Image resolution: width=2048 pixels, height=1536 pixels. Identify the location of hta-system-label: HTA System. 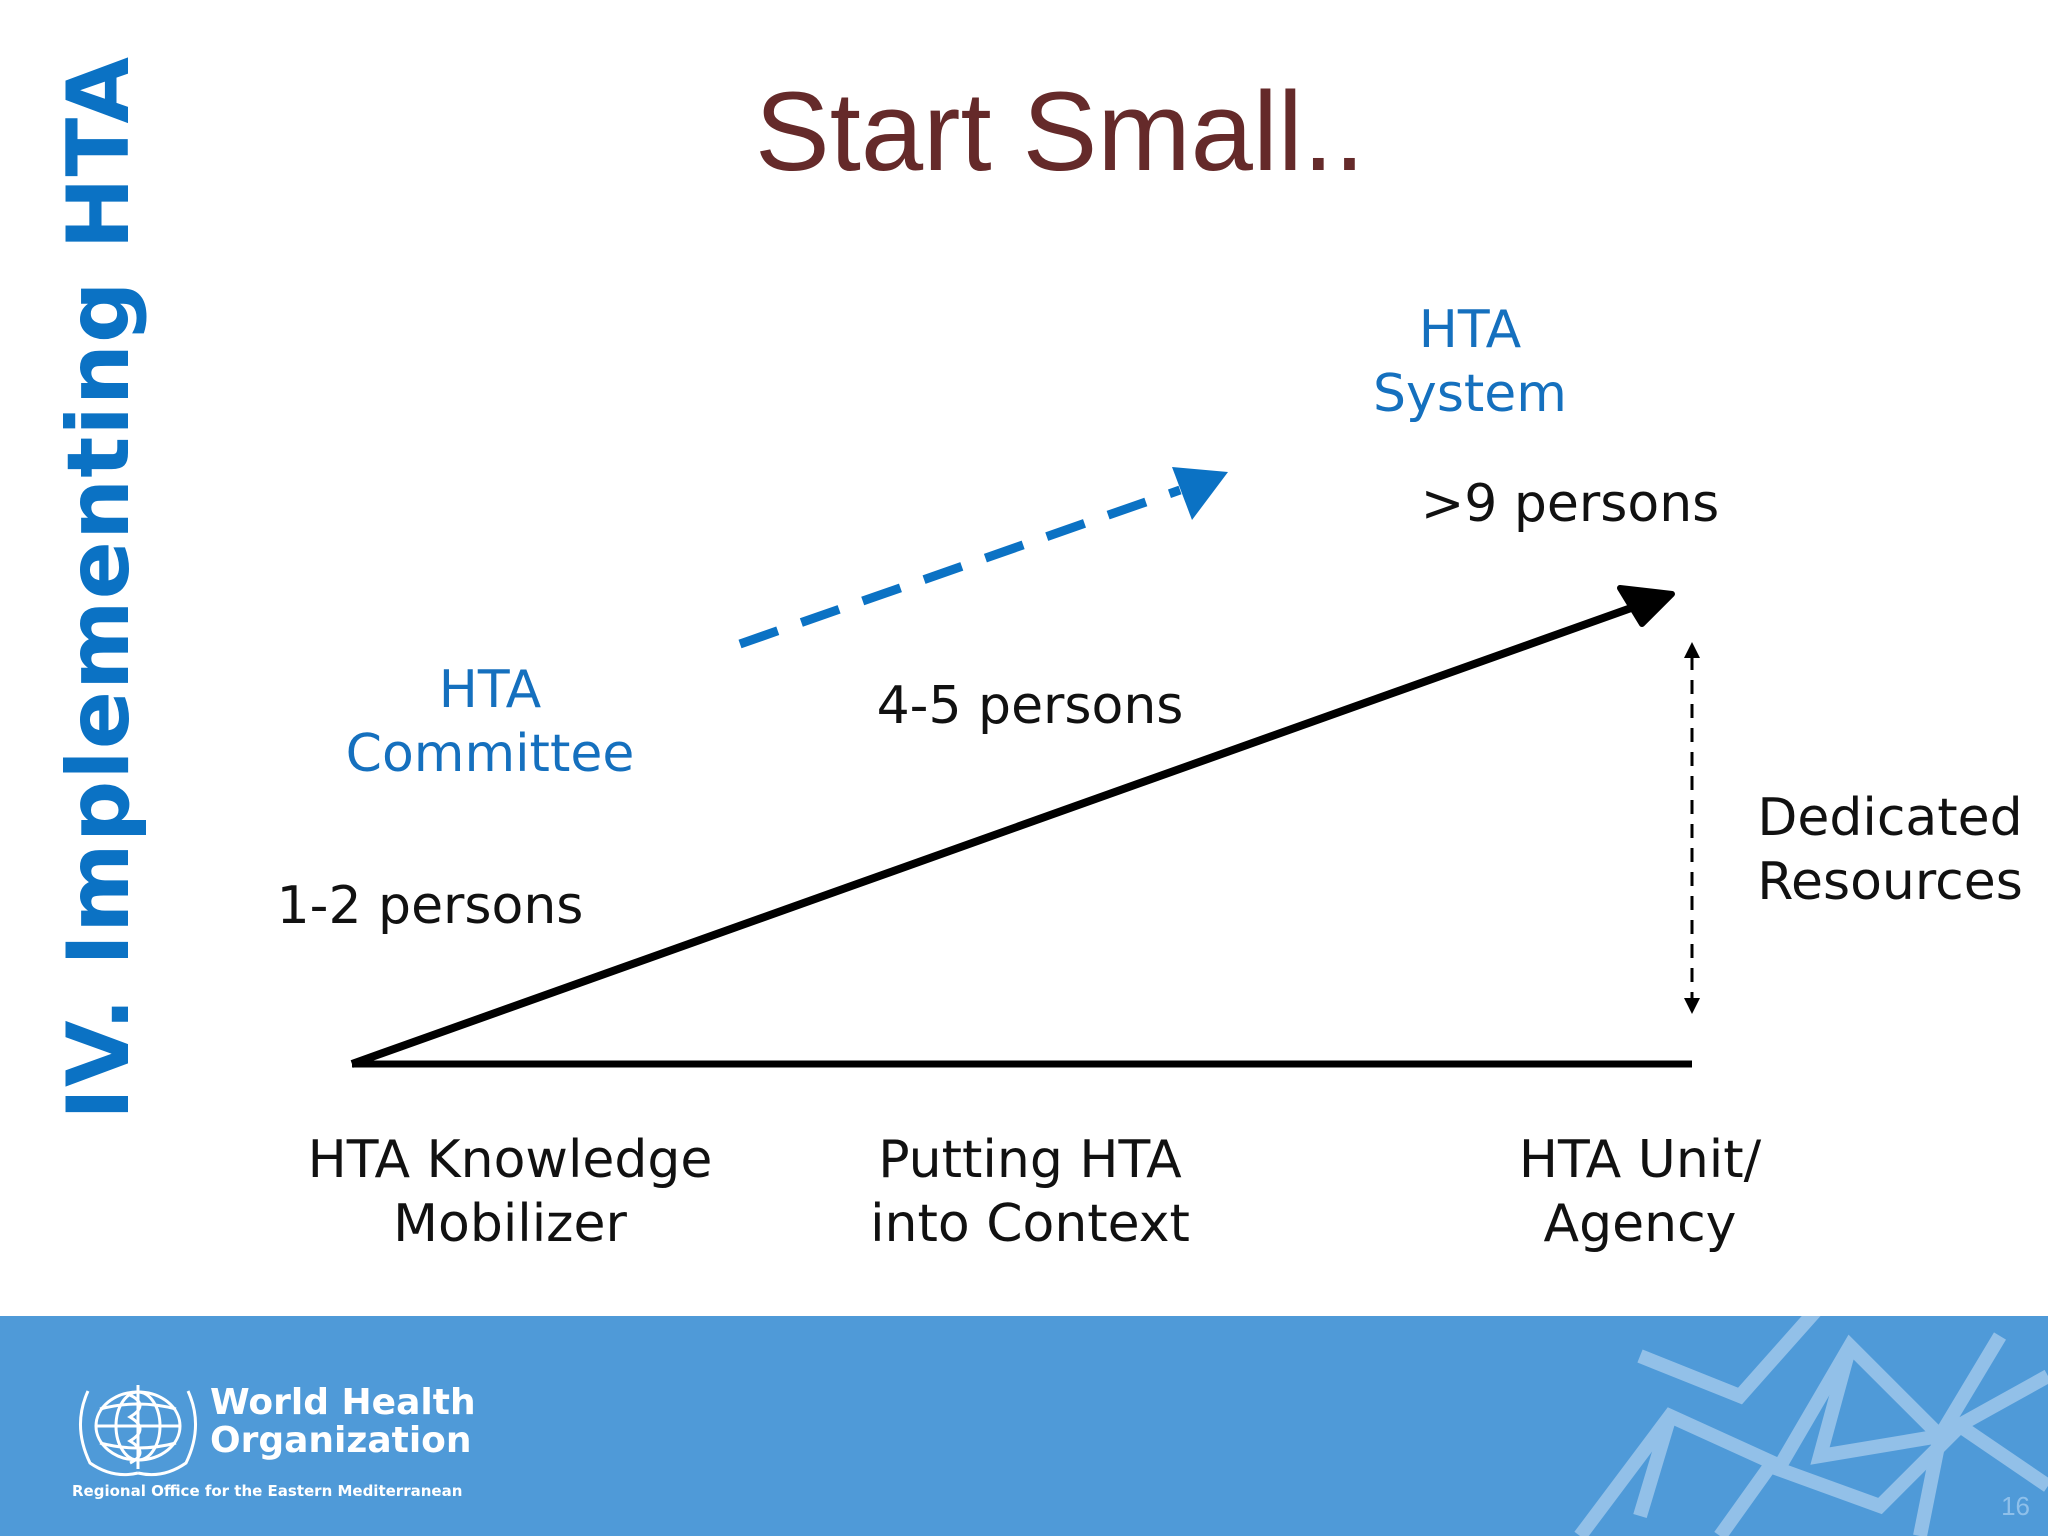
(1470, 362).